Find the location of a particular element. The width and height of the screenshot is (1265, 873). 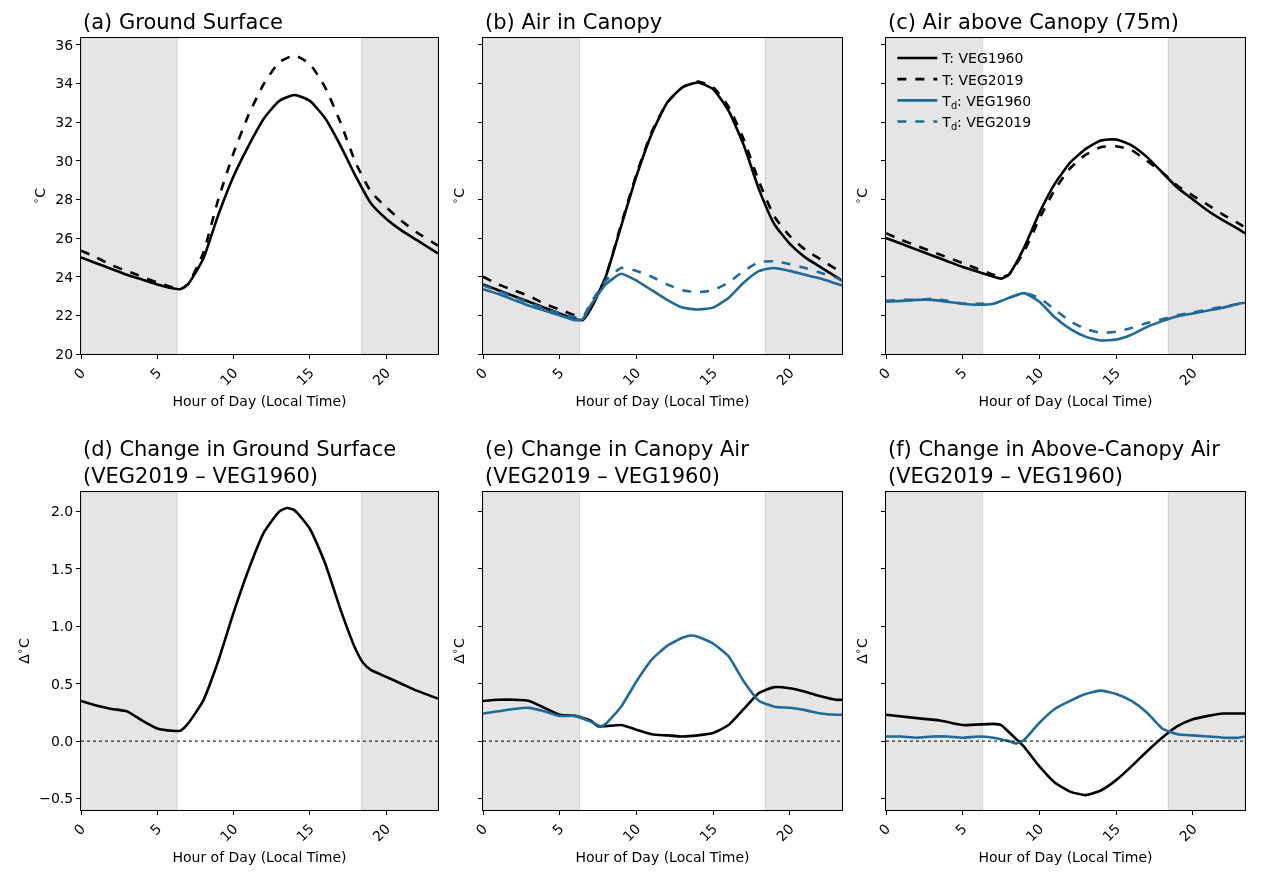

legend-label: T: VEG2019 is located at coordinates (982, 79).